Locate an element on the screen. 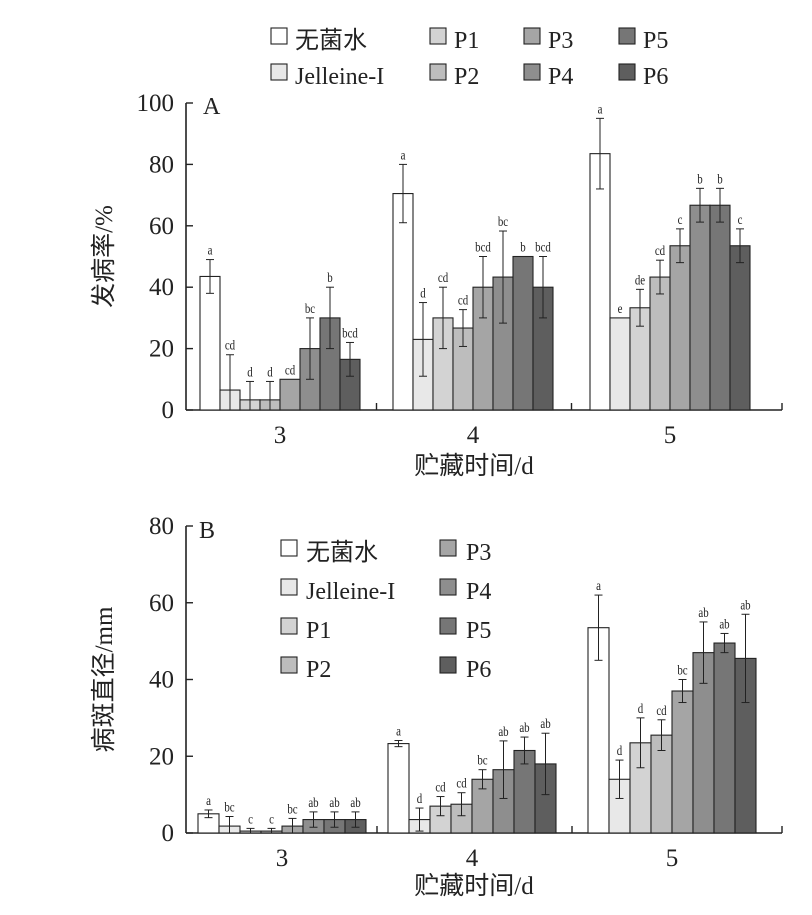 The image size is (812, 915). x-tick-label: 4 is located at coordinates (473, 435).